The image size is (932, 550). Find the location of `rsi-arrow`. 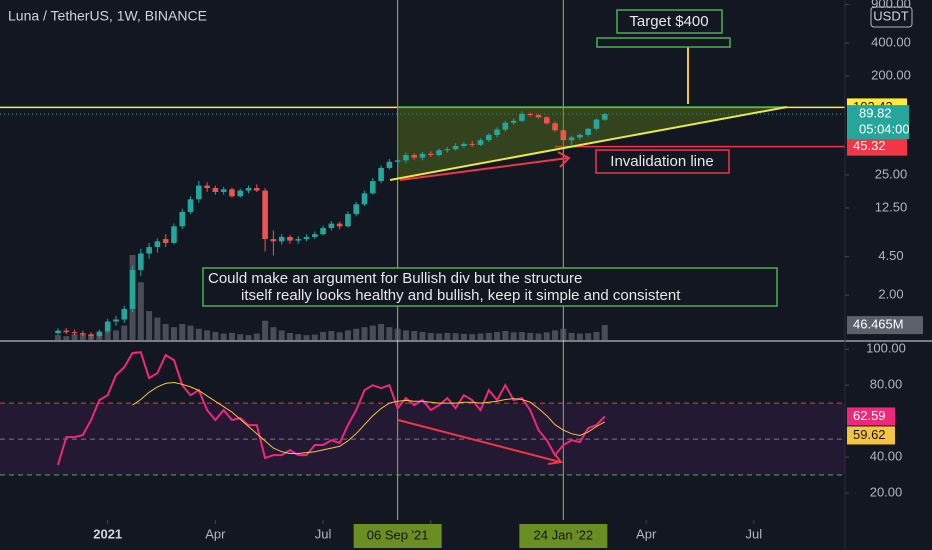

rsi-arrow is located at coordinates (479, 441).